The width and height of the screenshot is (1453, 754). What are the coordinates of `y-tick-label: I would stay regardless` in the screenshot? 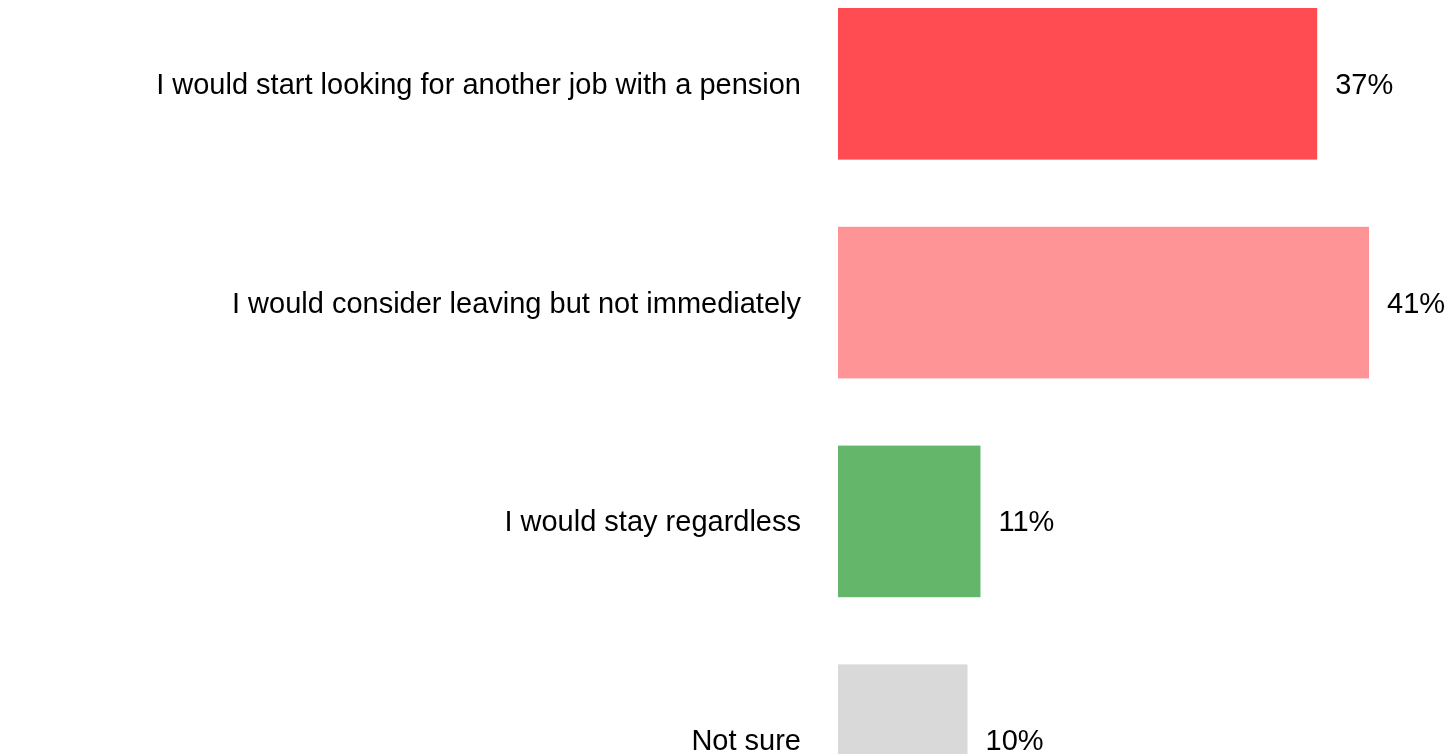 It's located at (652, 521).